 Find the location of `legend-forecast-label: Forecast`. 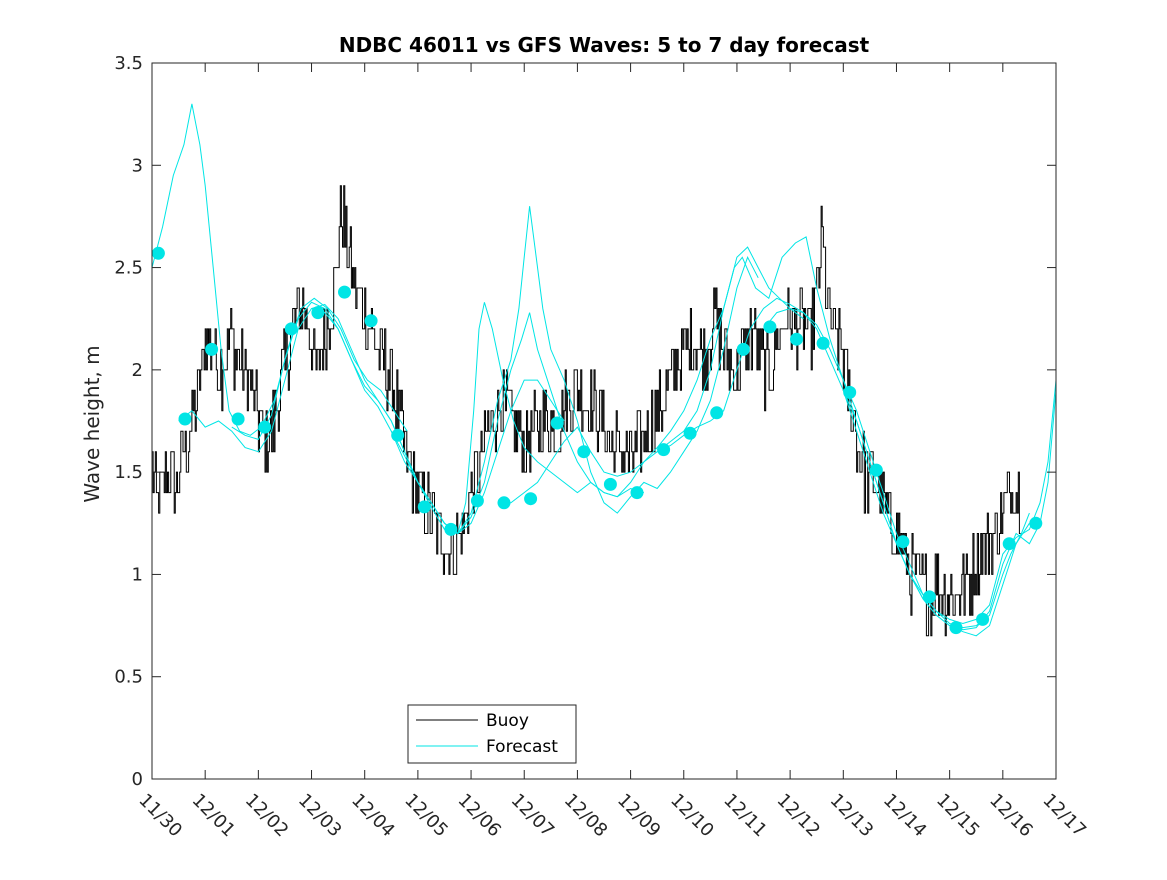

legend-forecast-label: Forecast is located at coordinates (522, 747).